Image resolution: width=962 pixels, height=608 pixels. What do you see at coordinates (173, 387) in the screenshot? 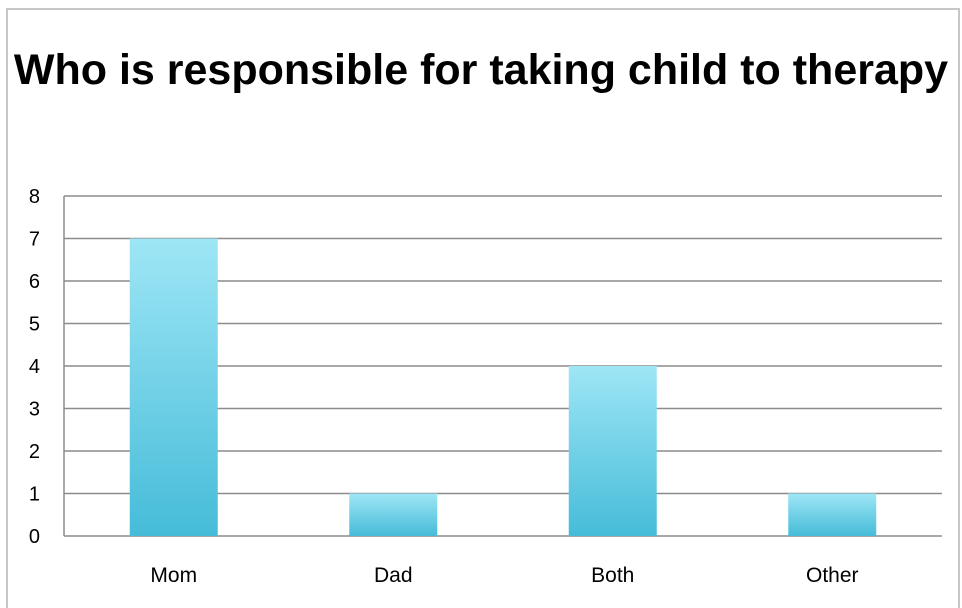
I see `bar-mom` at bounding box center [173, 387].